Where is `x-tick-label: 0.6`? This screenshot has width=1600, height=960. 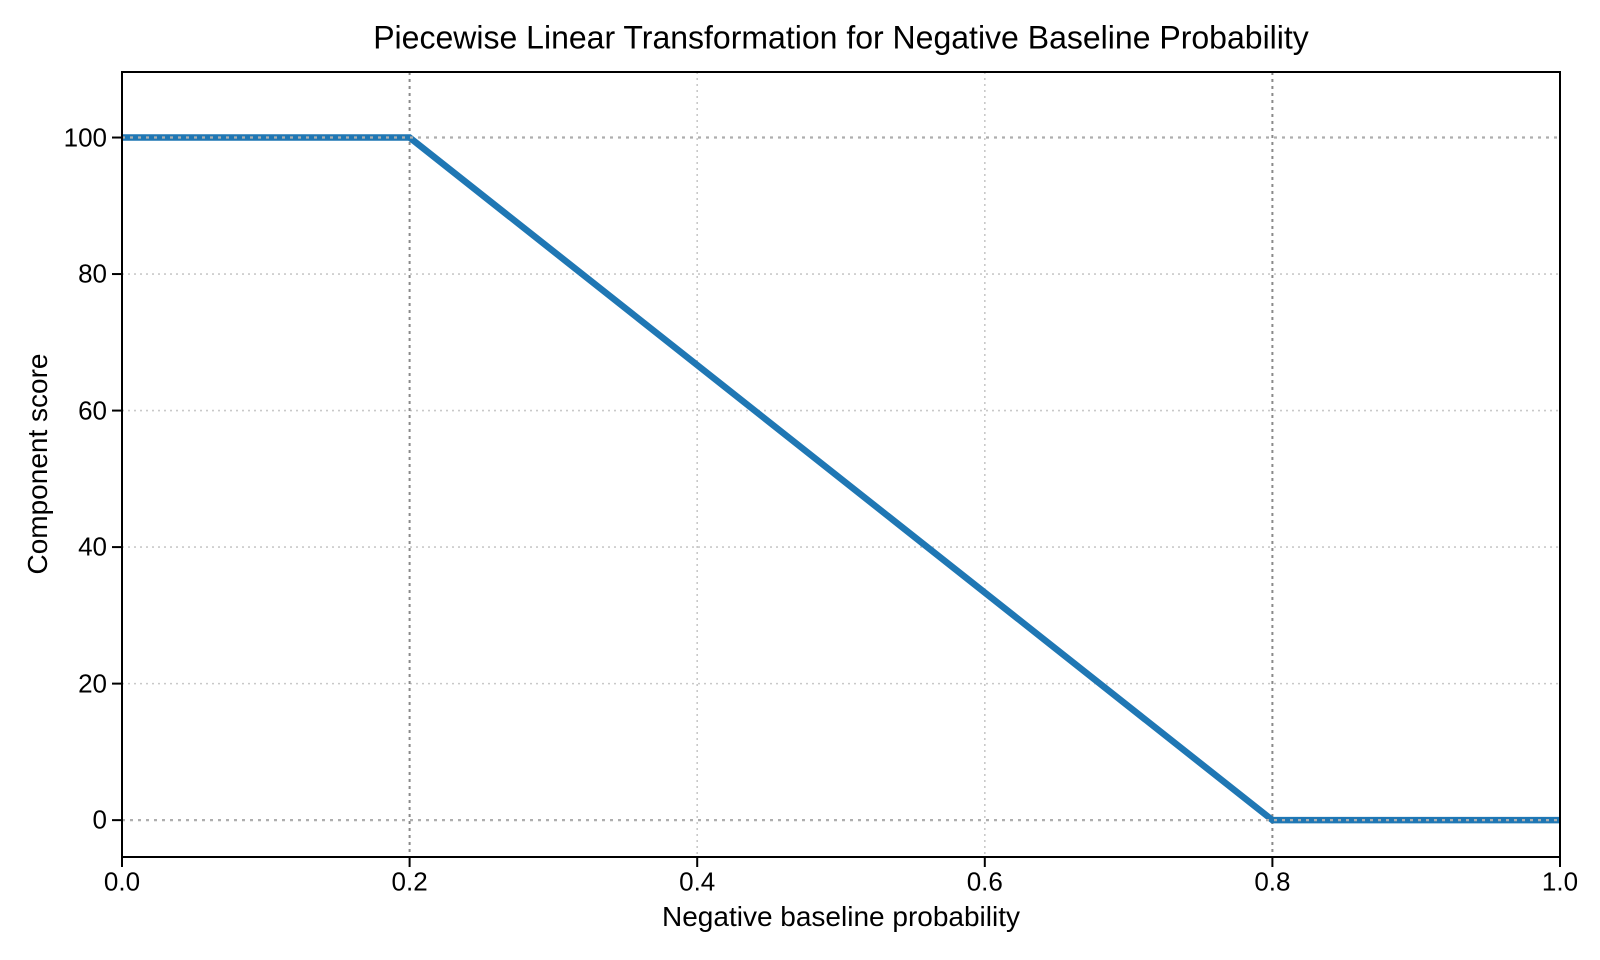 x-tick-label: 0.6 is located at coordinates (984, 881).